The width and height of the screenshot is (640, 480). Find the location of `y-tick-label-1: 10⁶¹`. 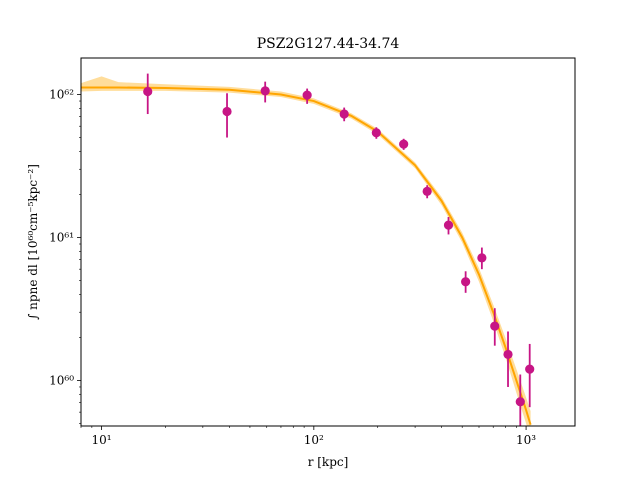

y-tick-label-1: 10⁶¹ is located at coordinates (61, 237).